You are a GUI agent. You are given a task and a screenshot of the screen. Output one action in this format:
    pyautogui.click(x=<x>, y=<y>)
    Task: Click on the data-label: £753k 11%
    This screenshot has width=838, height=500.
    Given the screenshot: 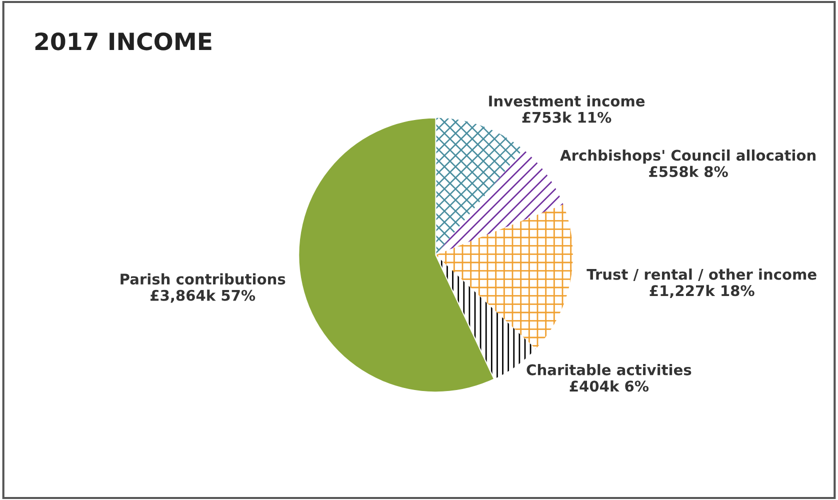 What is the action you would take?
    pyautogui.click(x=567, y=117)
    